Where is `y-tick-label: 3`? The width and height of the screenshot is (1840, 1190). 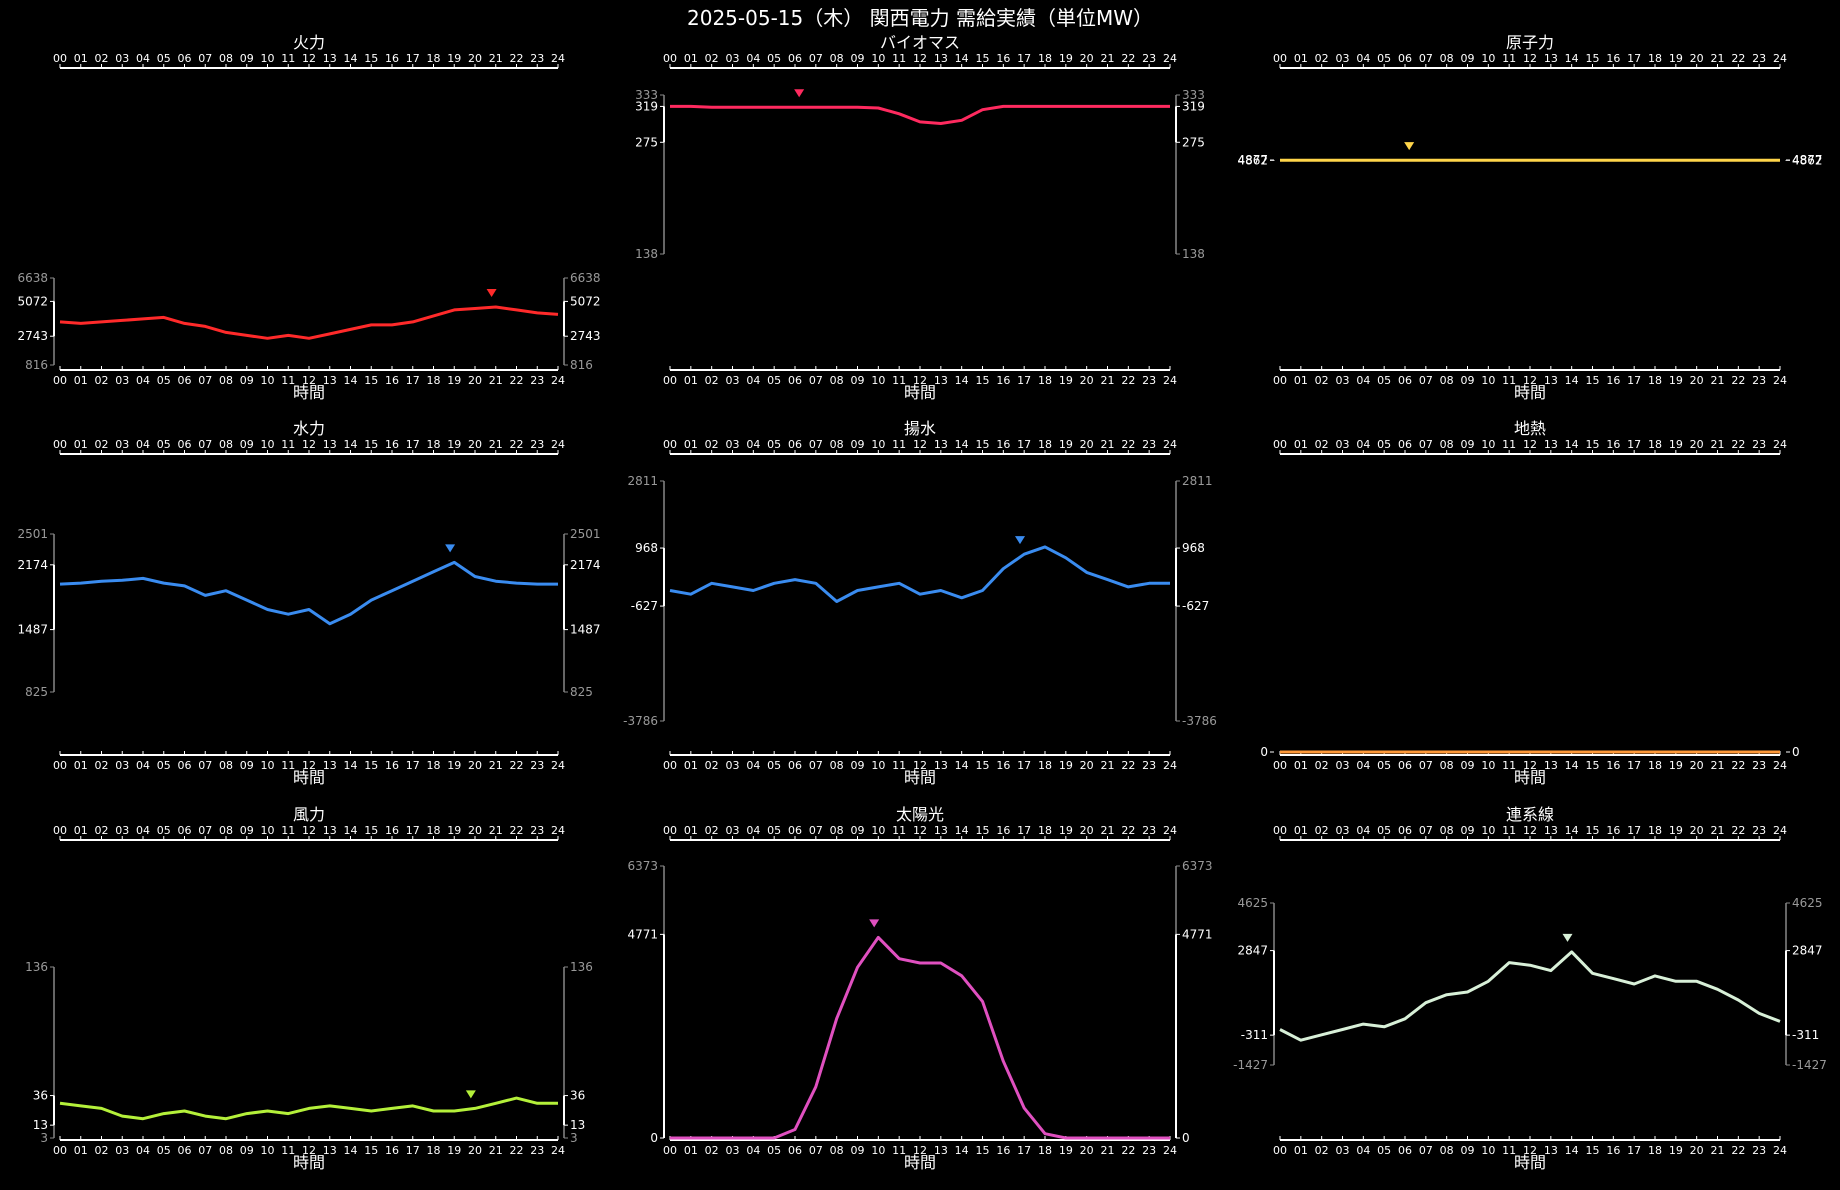 y-tick-label: 3 is located at coordinates (44, 1138).